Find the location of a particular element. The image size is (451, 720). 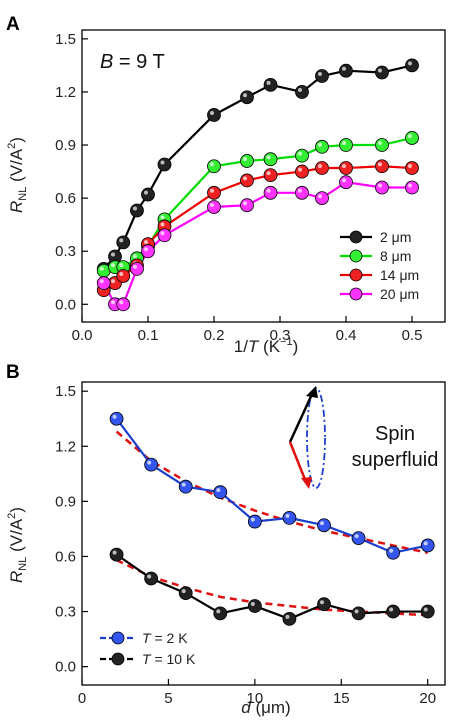

y-tick-label: 0.3 is located at coordinates (65, 251).